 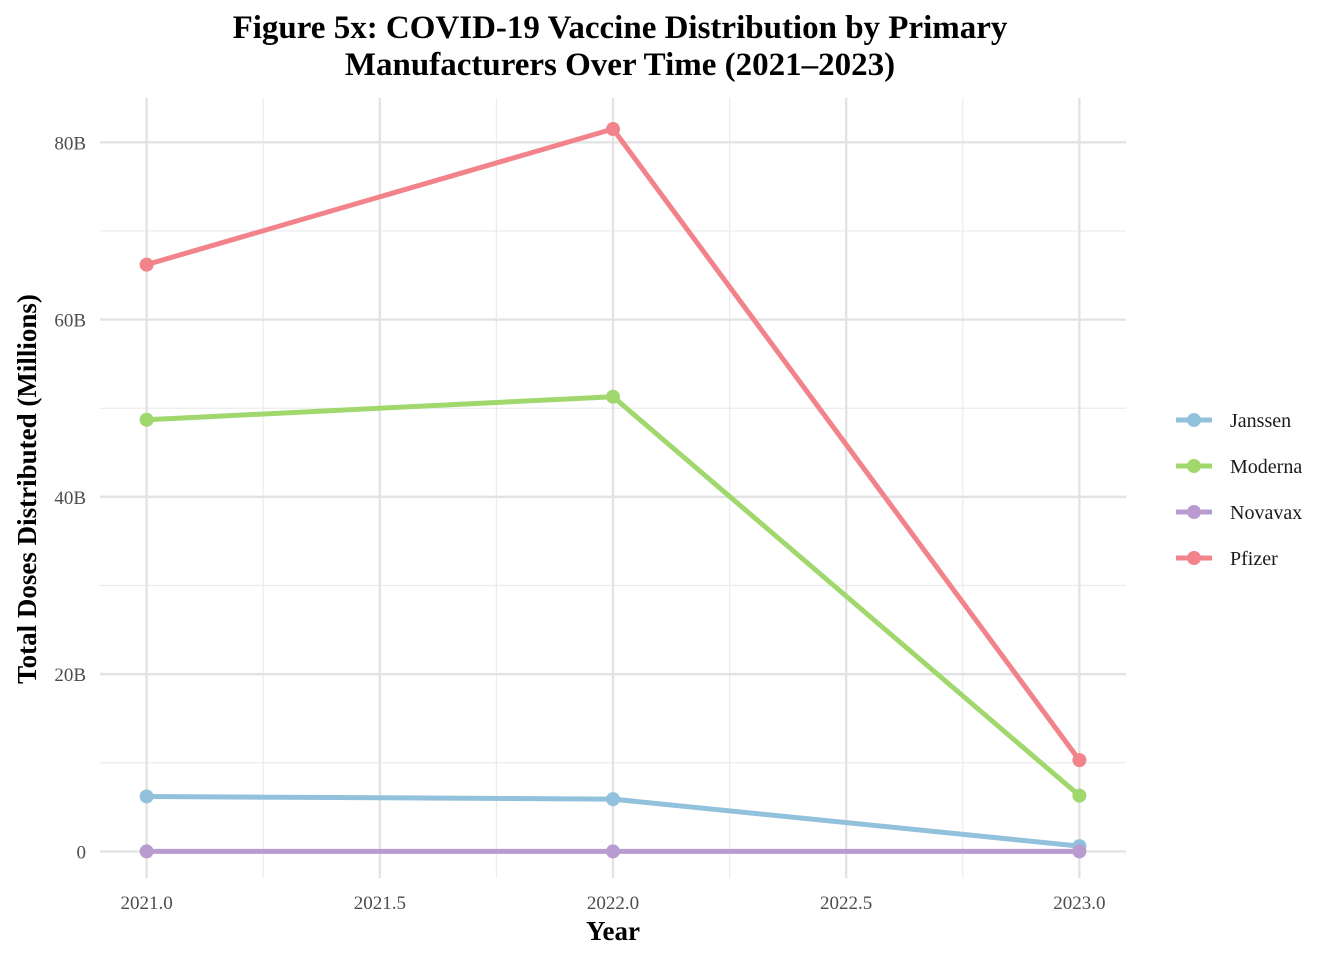 I want to click on x-tick-label: 2022.0, so click(x=613, y=903).